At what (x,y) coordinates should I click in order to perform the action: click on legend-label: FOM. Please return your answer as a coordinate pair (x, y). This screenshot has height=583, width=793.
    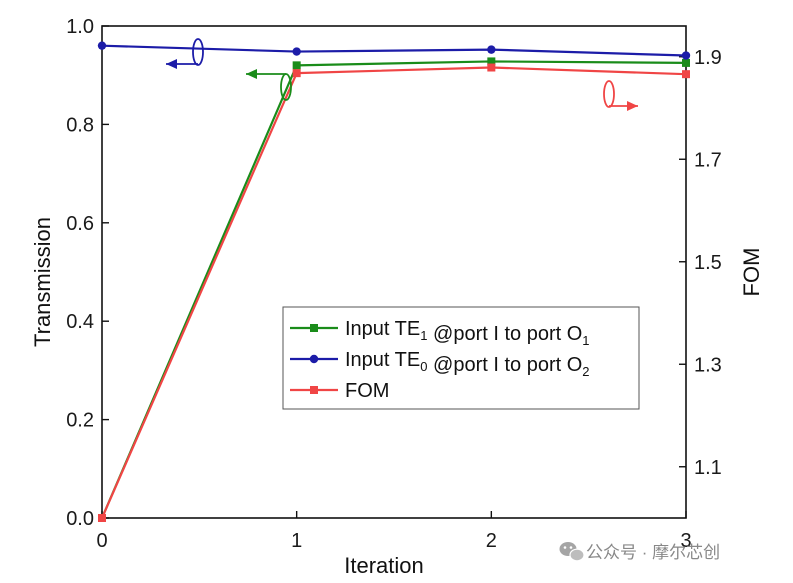
    Looking at the image, I should click on (367, 391).